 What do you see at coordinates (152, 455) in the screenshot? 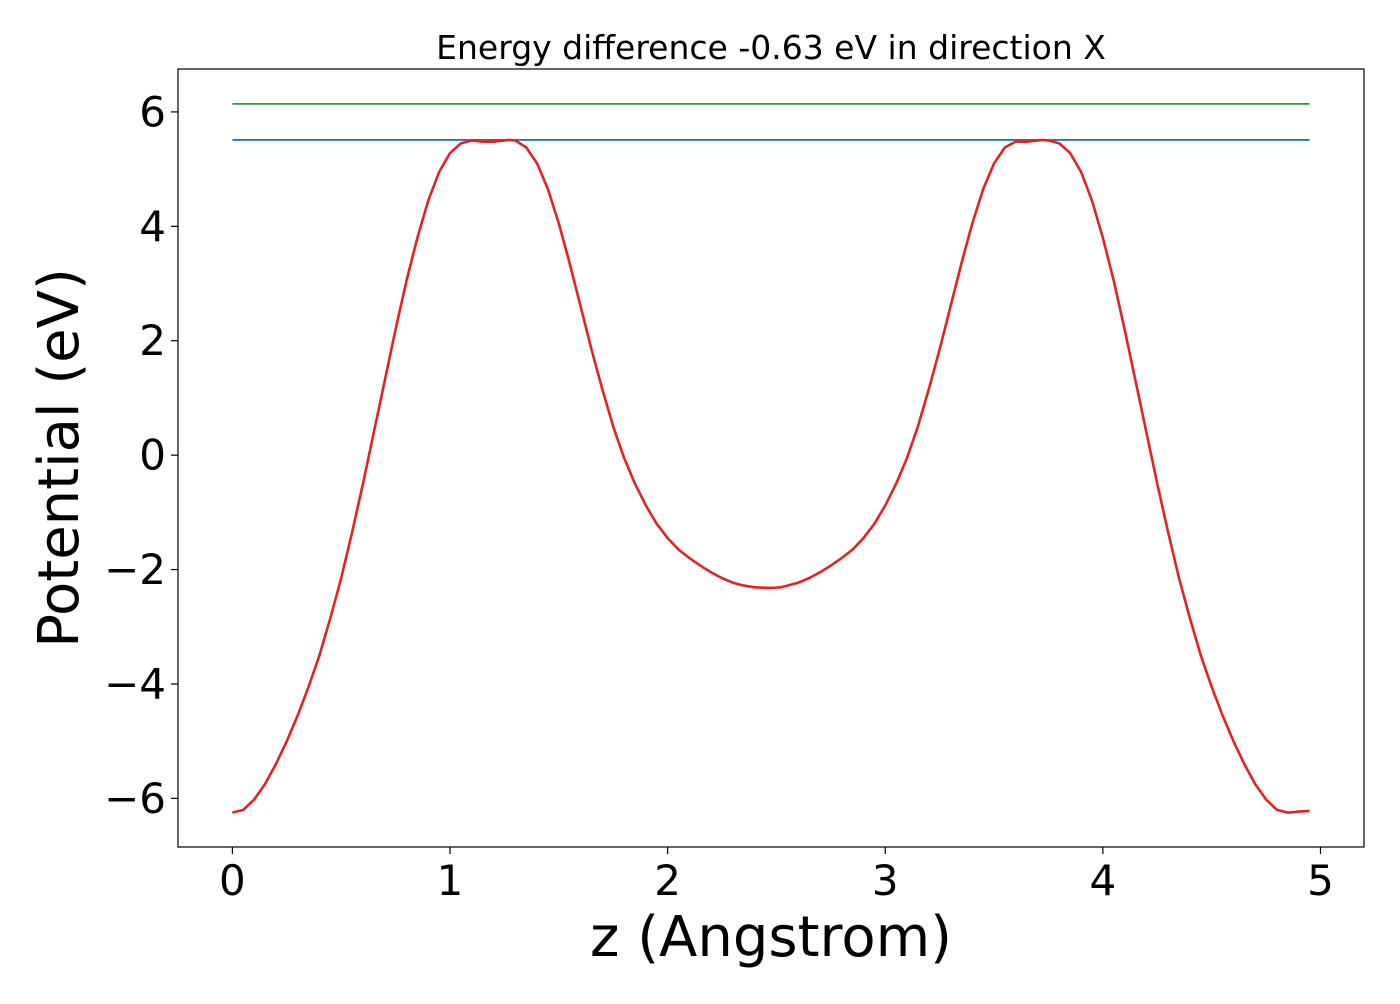
I see `y-tick-label: 0` at bounding box center [152, 455].